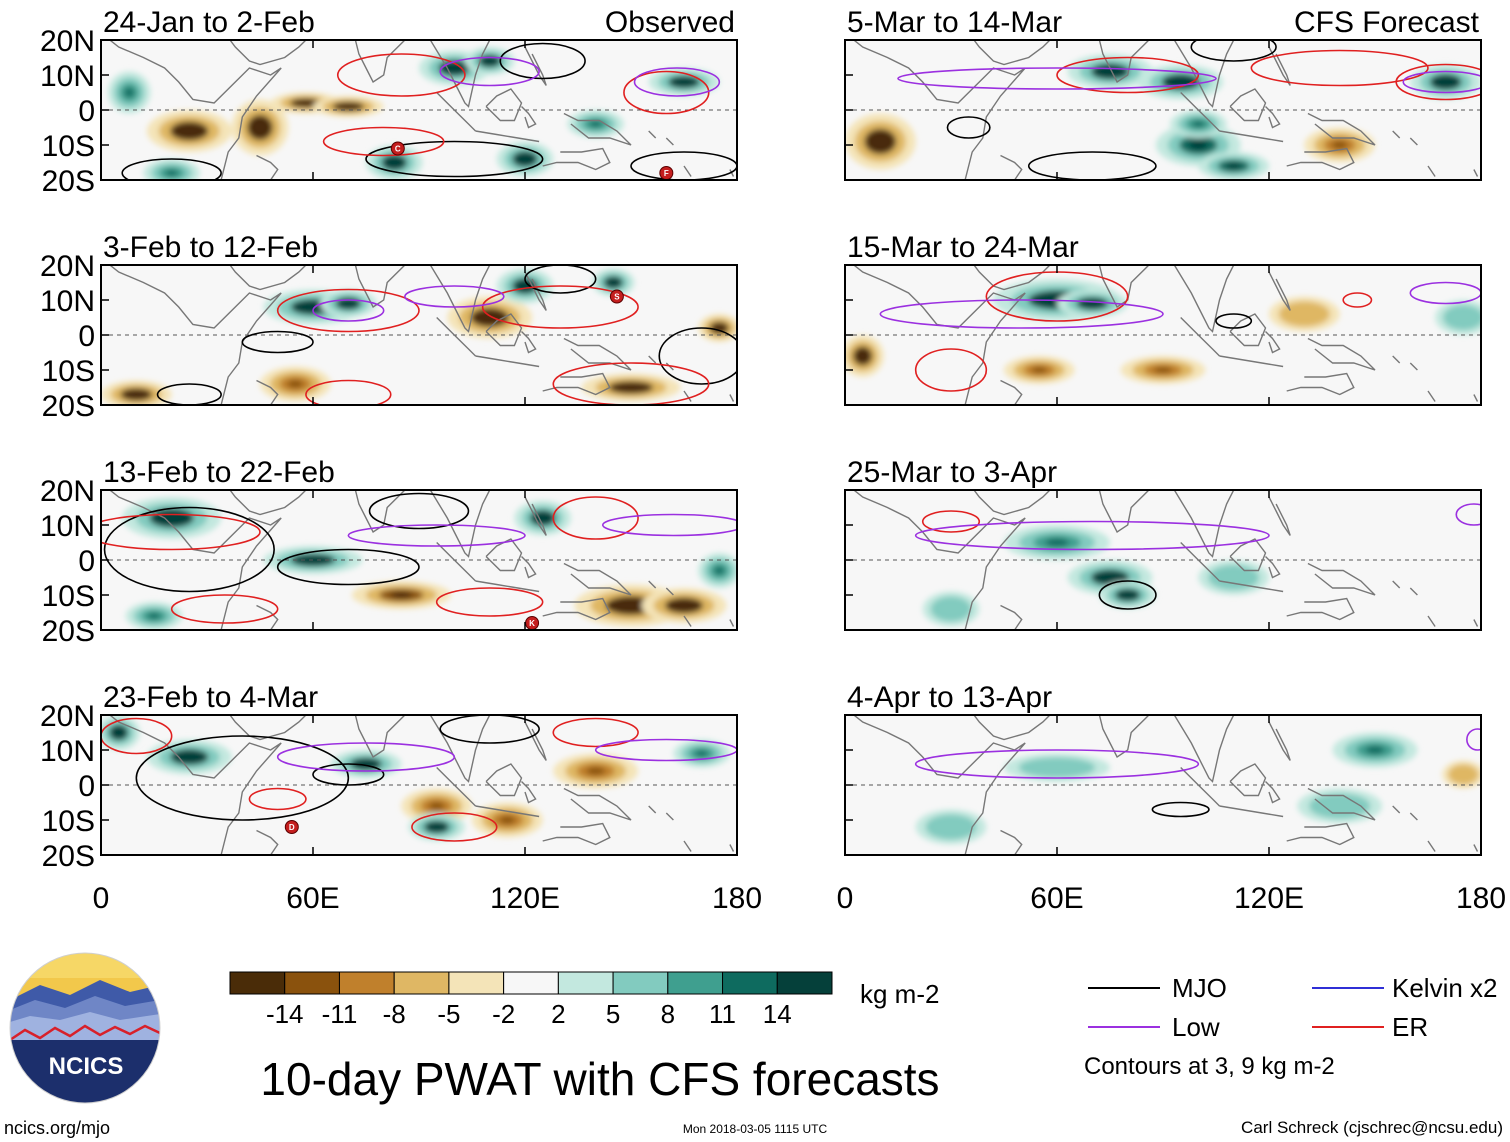  Describe the element at coordinates (1163, 110) in the screenshot. I see `panel-background` at that location.